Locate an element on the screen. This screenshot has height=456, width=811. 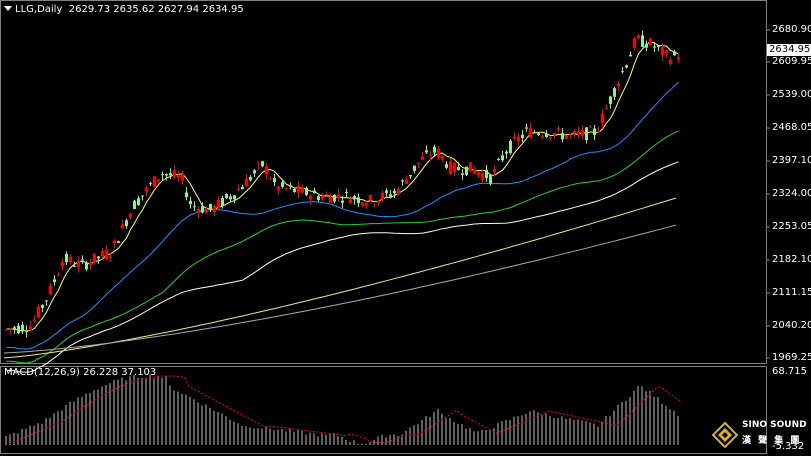
price-tick-label: 1969.25 is located at coordinates (791, 357).